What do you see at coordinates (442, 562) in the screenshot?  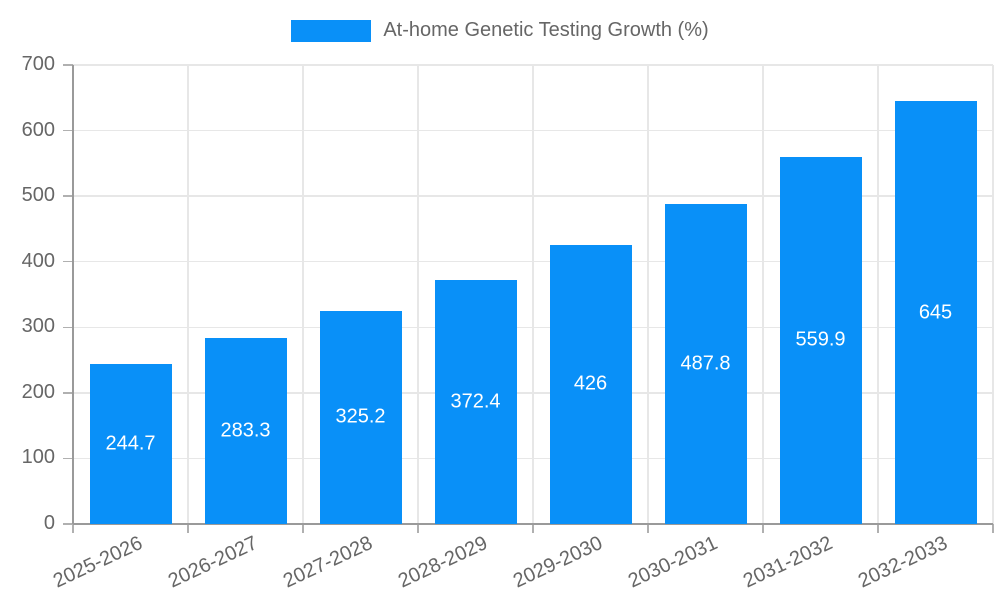 I see `x-axis-tick-label: 2028-2029` at bounding box center [442, 562].